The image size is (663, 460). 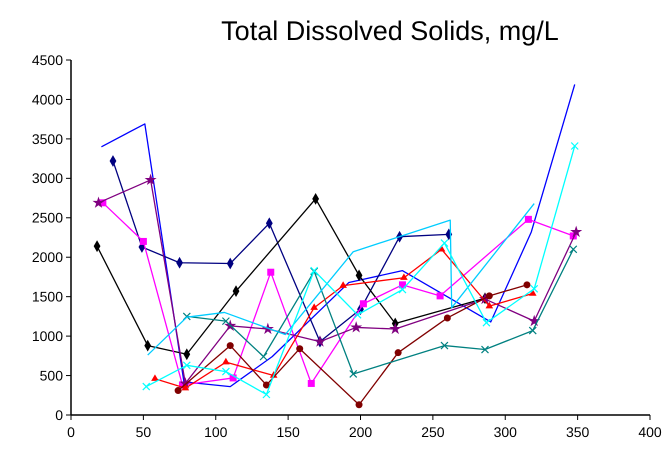 What do you see at coordinates (216, 432) in the screenshot?
I see `x-tick-label: 100` at bounding box center [216, 432].